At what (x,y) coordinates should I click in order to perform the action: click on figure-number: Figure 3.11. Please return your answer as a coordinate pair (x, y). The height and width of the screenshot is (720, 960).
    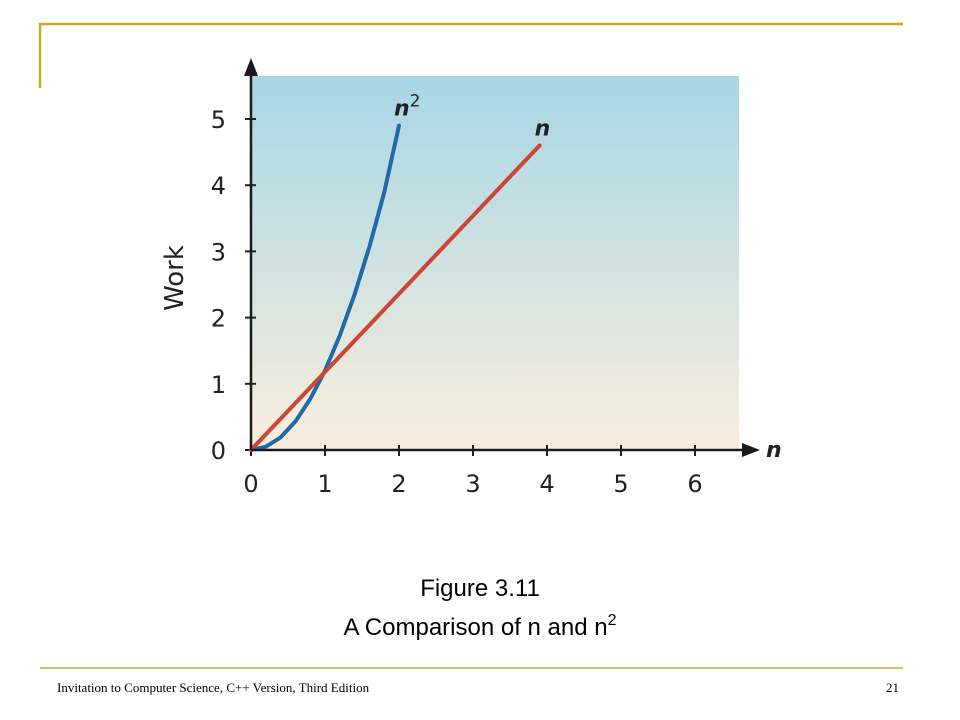
    Looking at the image, I should click on (480, 588).